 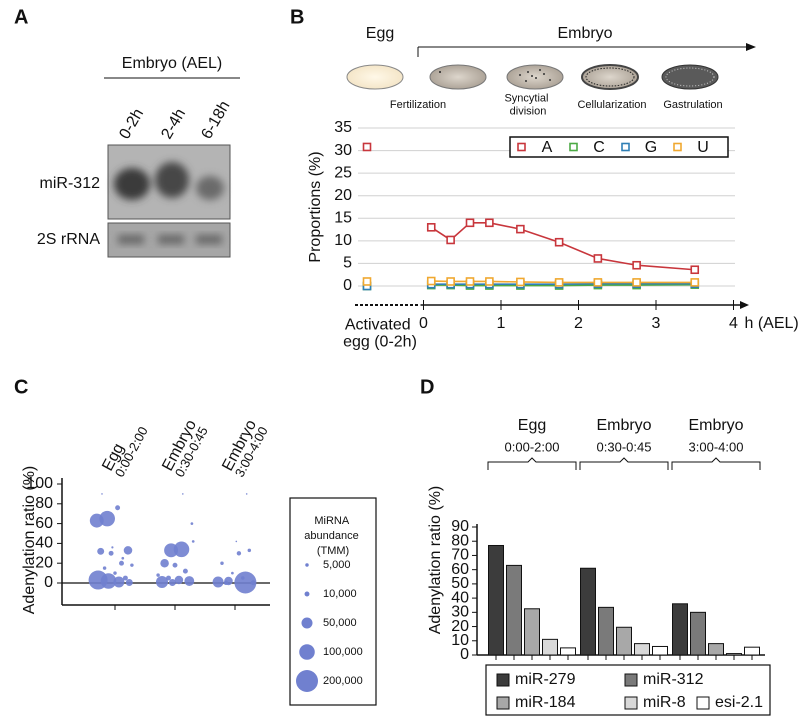 I want to click on category-time: 0:30-0:45, so click(x=624, y=446).